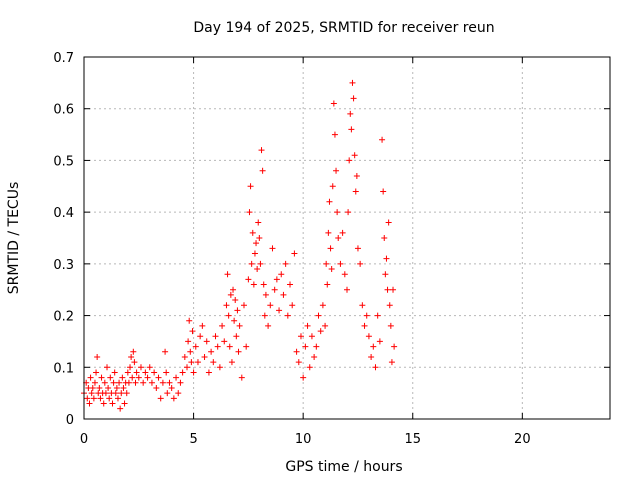 This screenshot has width=640, height=480. I want to click on x-tick-label: 0, so click(84, 439).